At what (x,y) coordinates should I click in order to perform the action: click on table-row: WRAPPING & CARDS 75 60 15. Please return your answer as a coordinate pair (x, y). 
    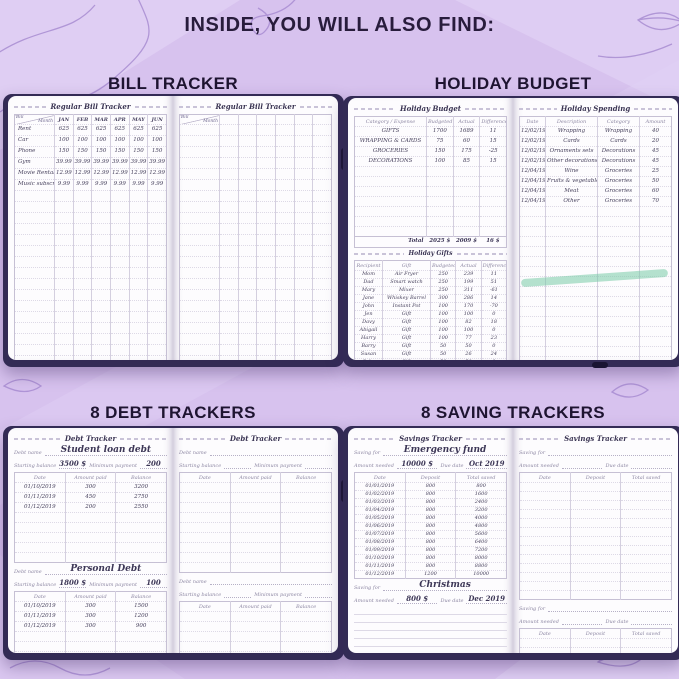
    Looking at the image, I should click on (430, 141).